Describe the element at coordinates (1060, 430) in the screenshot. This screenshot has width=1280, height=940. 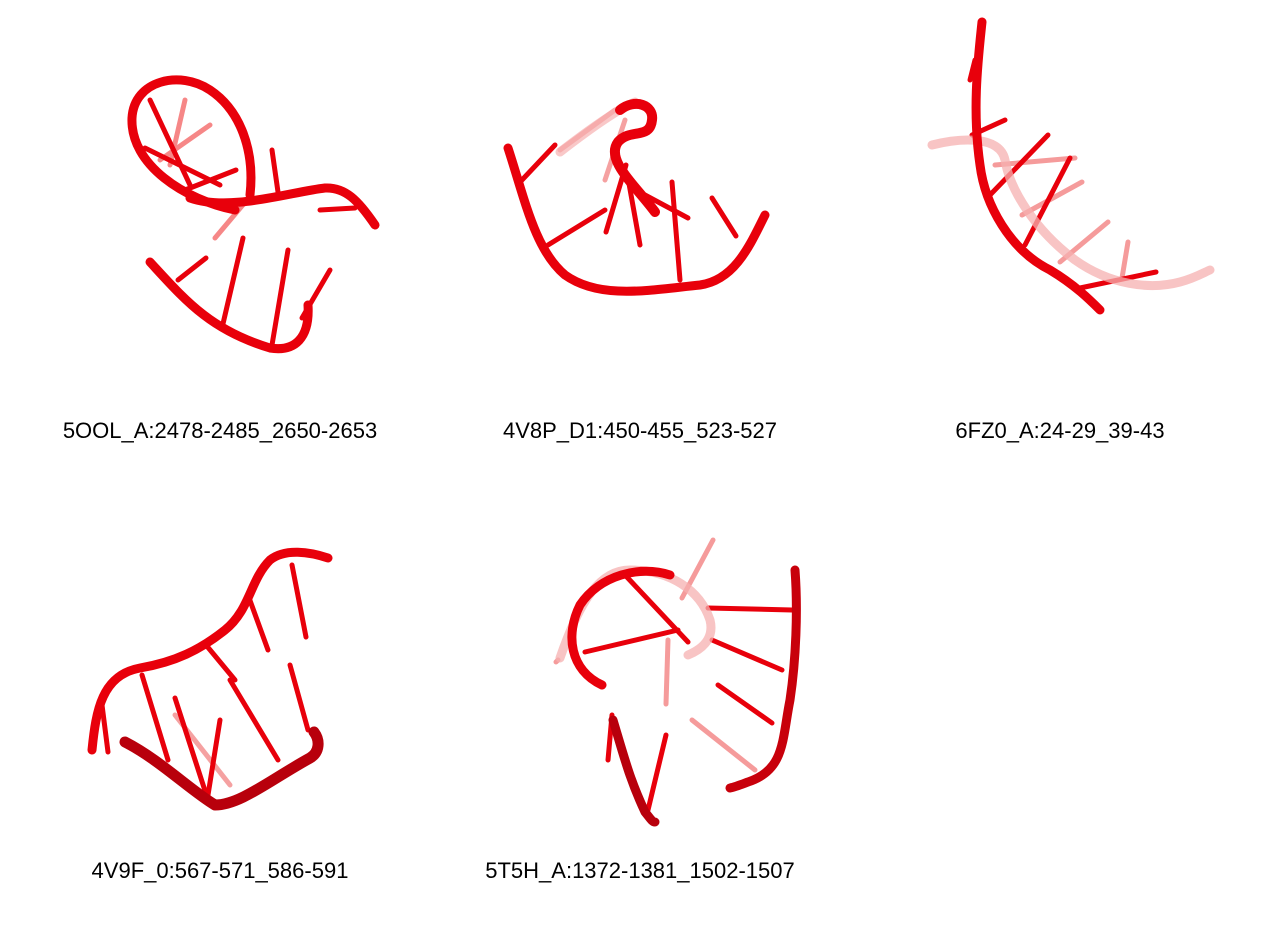
I see `structure-caption-3: 6FZ0_A:24-29_39-43` at that location.